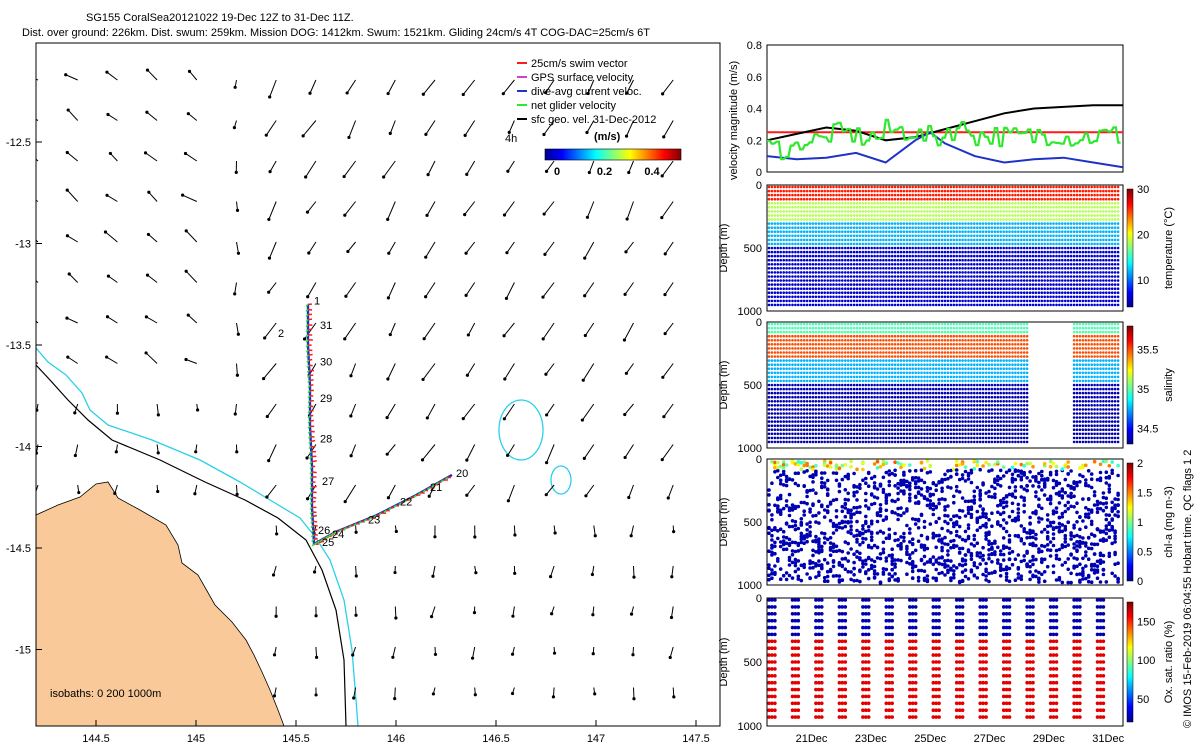 This screenshot has height=750, width=1200. Describe the element at coordinates (307, 336) in the screenshot. I see `net-velocity-vector` at that location.